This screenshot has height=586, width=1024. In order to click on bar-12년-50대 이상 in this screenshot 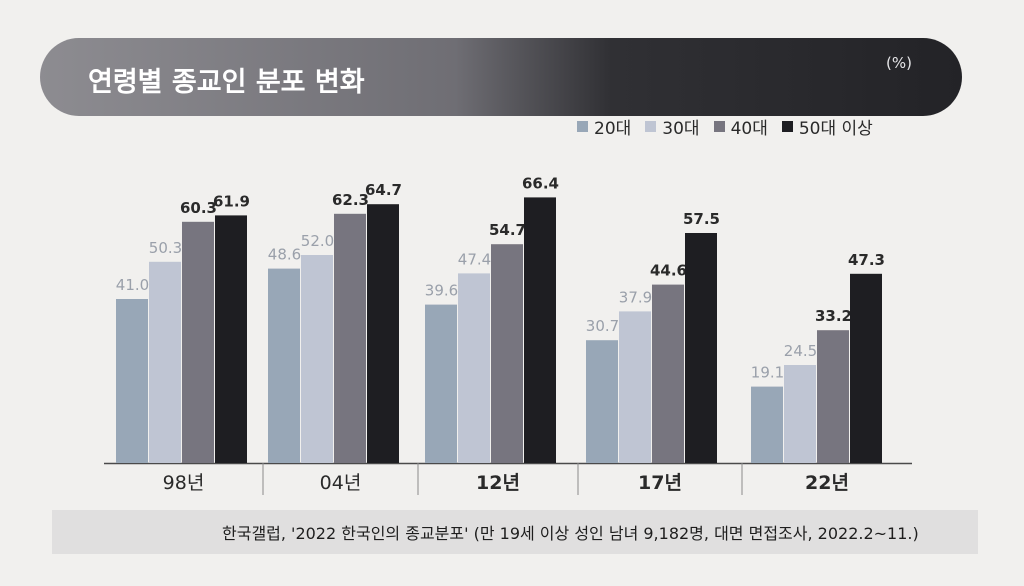, I will do `click(540, 330)`.